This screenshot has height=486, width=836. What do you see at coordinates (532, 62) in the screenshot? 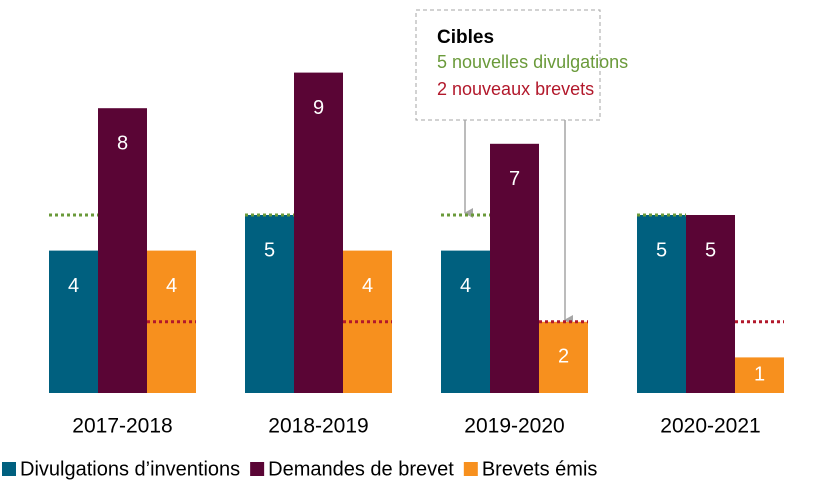
I see `annotation-line: 5 nouvelles divulgations` at bounding box center [532, 62].